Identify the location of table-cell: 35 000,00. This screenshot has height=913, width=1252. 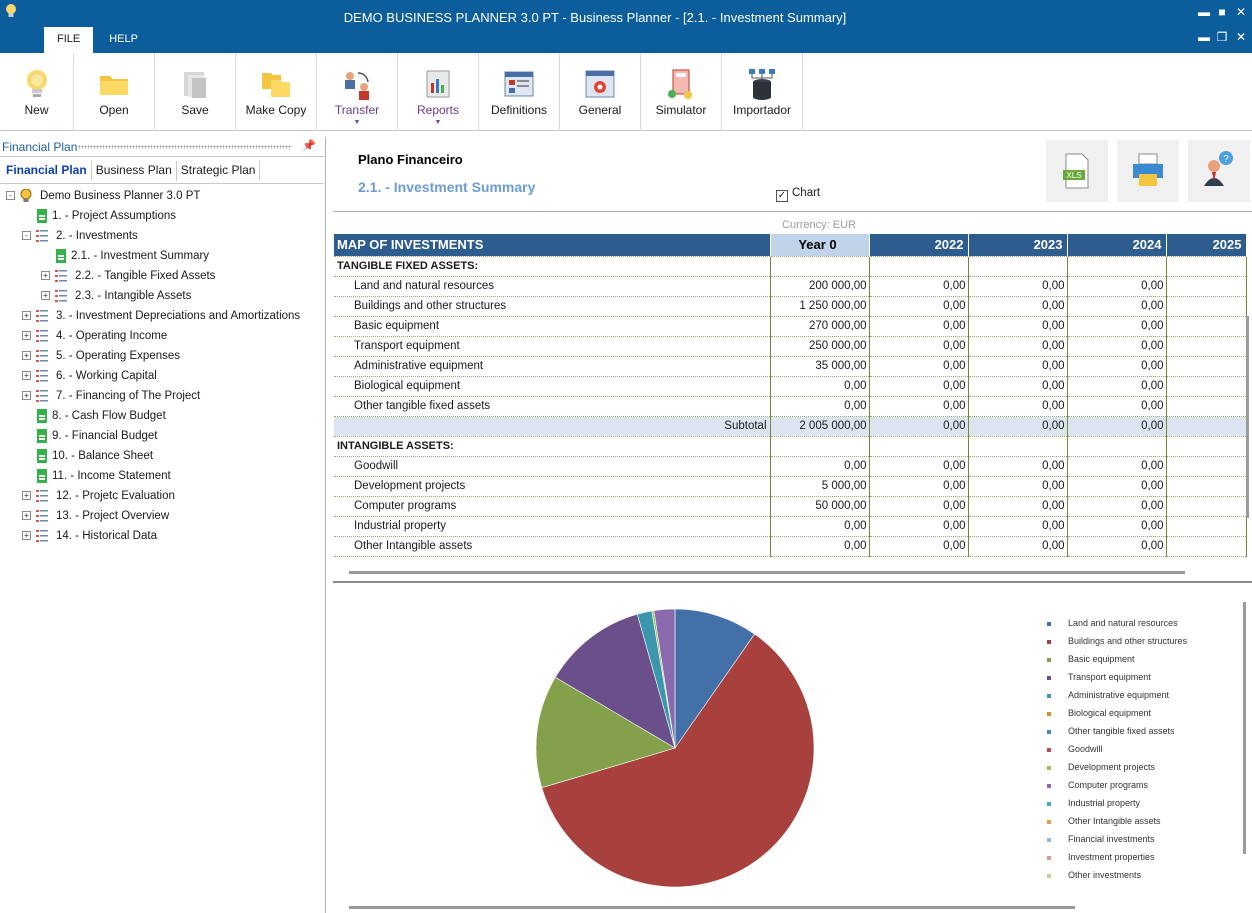
(820, 366).